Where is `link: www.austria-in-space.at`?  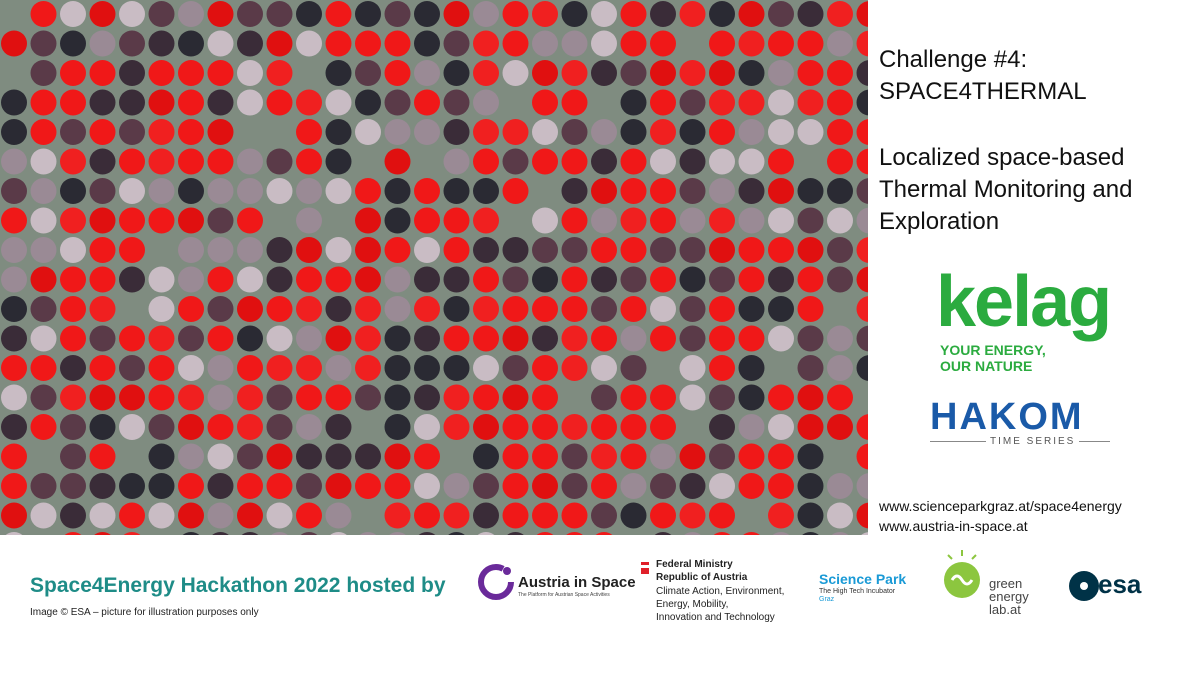 link: www.austria-in-space.at is located at coordinates (953, 526).